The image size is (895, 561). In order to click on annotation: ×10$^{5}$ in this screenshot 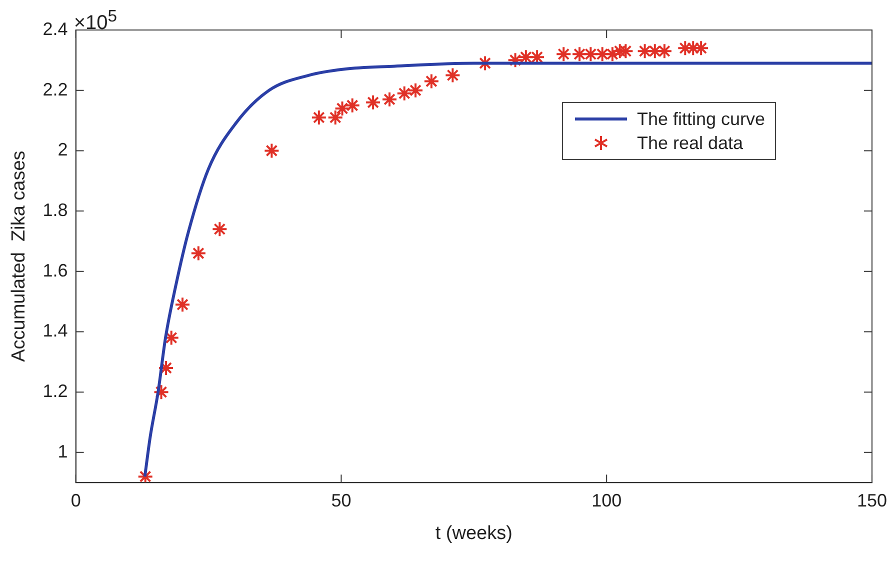, I will do `click(96, 20)`.